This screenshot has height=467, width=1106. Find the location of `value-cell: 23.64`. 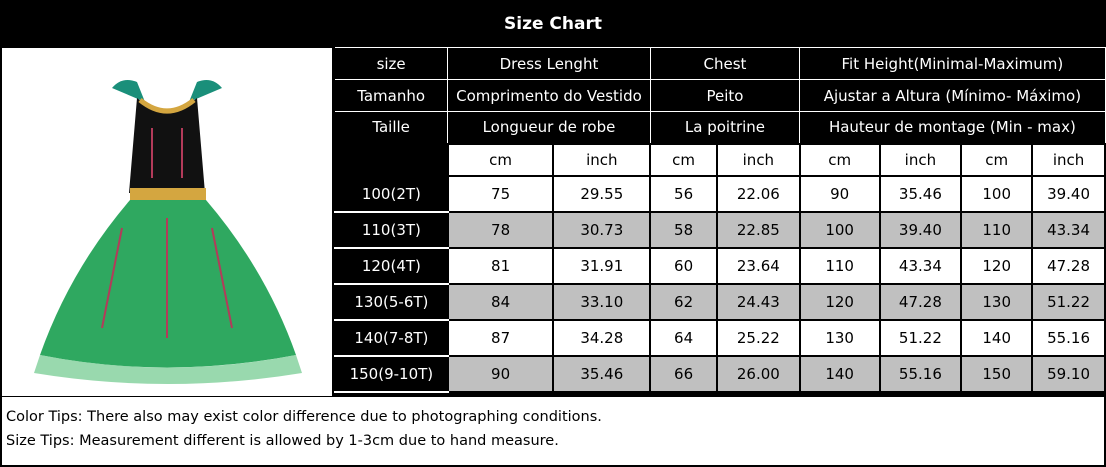

value-cell: 23.64 is located at coordinates (758, 265).